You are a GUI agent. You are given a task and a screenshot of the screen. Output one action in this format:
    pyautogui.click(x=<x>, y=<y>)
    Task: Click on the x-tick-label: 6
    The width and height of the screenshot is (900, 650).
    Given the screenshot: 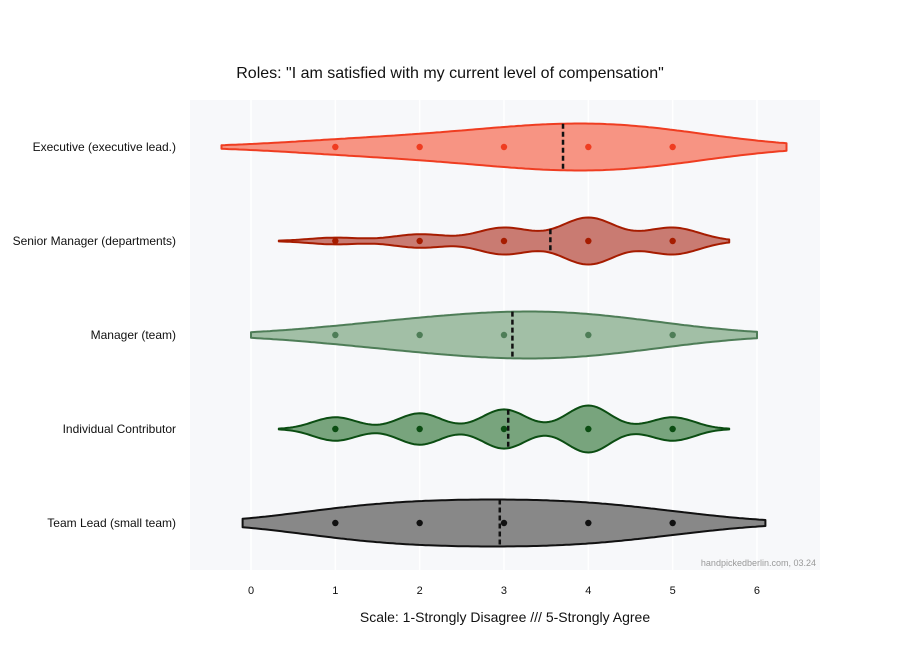 What is the action you would take?
    pyautogui.click(x=757, y=591)
    